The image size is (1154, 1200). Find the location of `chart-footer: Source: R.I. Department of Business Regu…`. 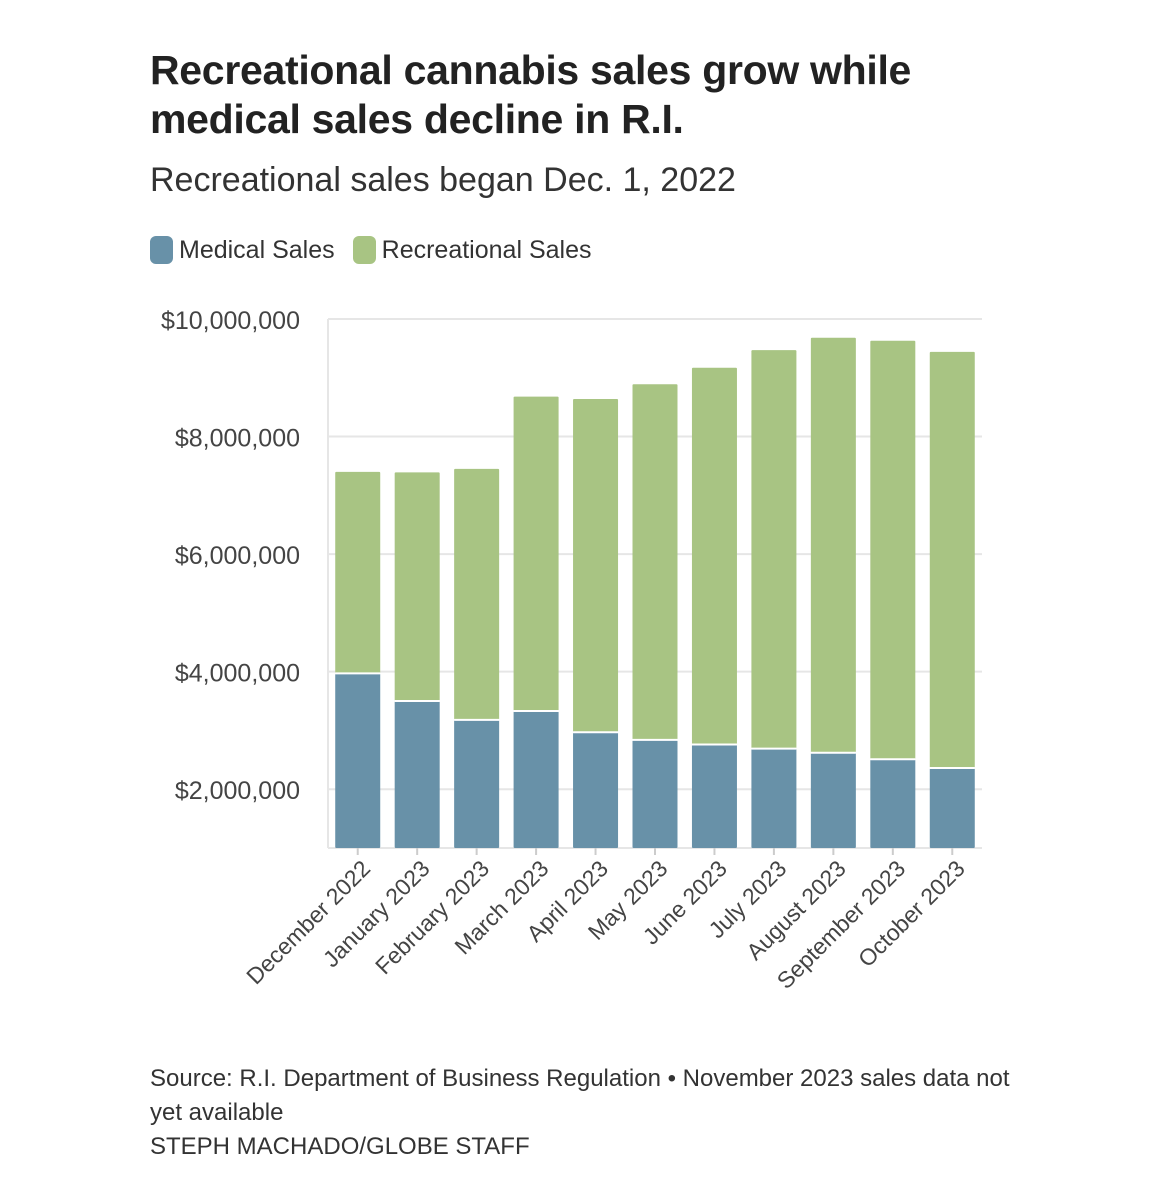

chart-footer: Source: R.I. Department of Business Regu… is located at coordinates (580, 1113).